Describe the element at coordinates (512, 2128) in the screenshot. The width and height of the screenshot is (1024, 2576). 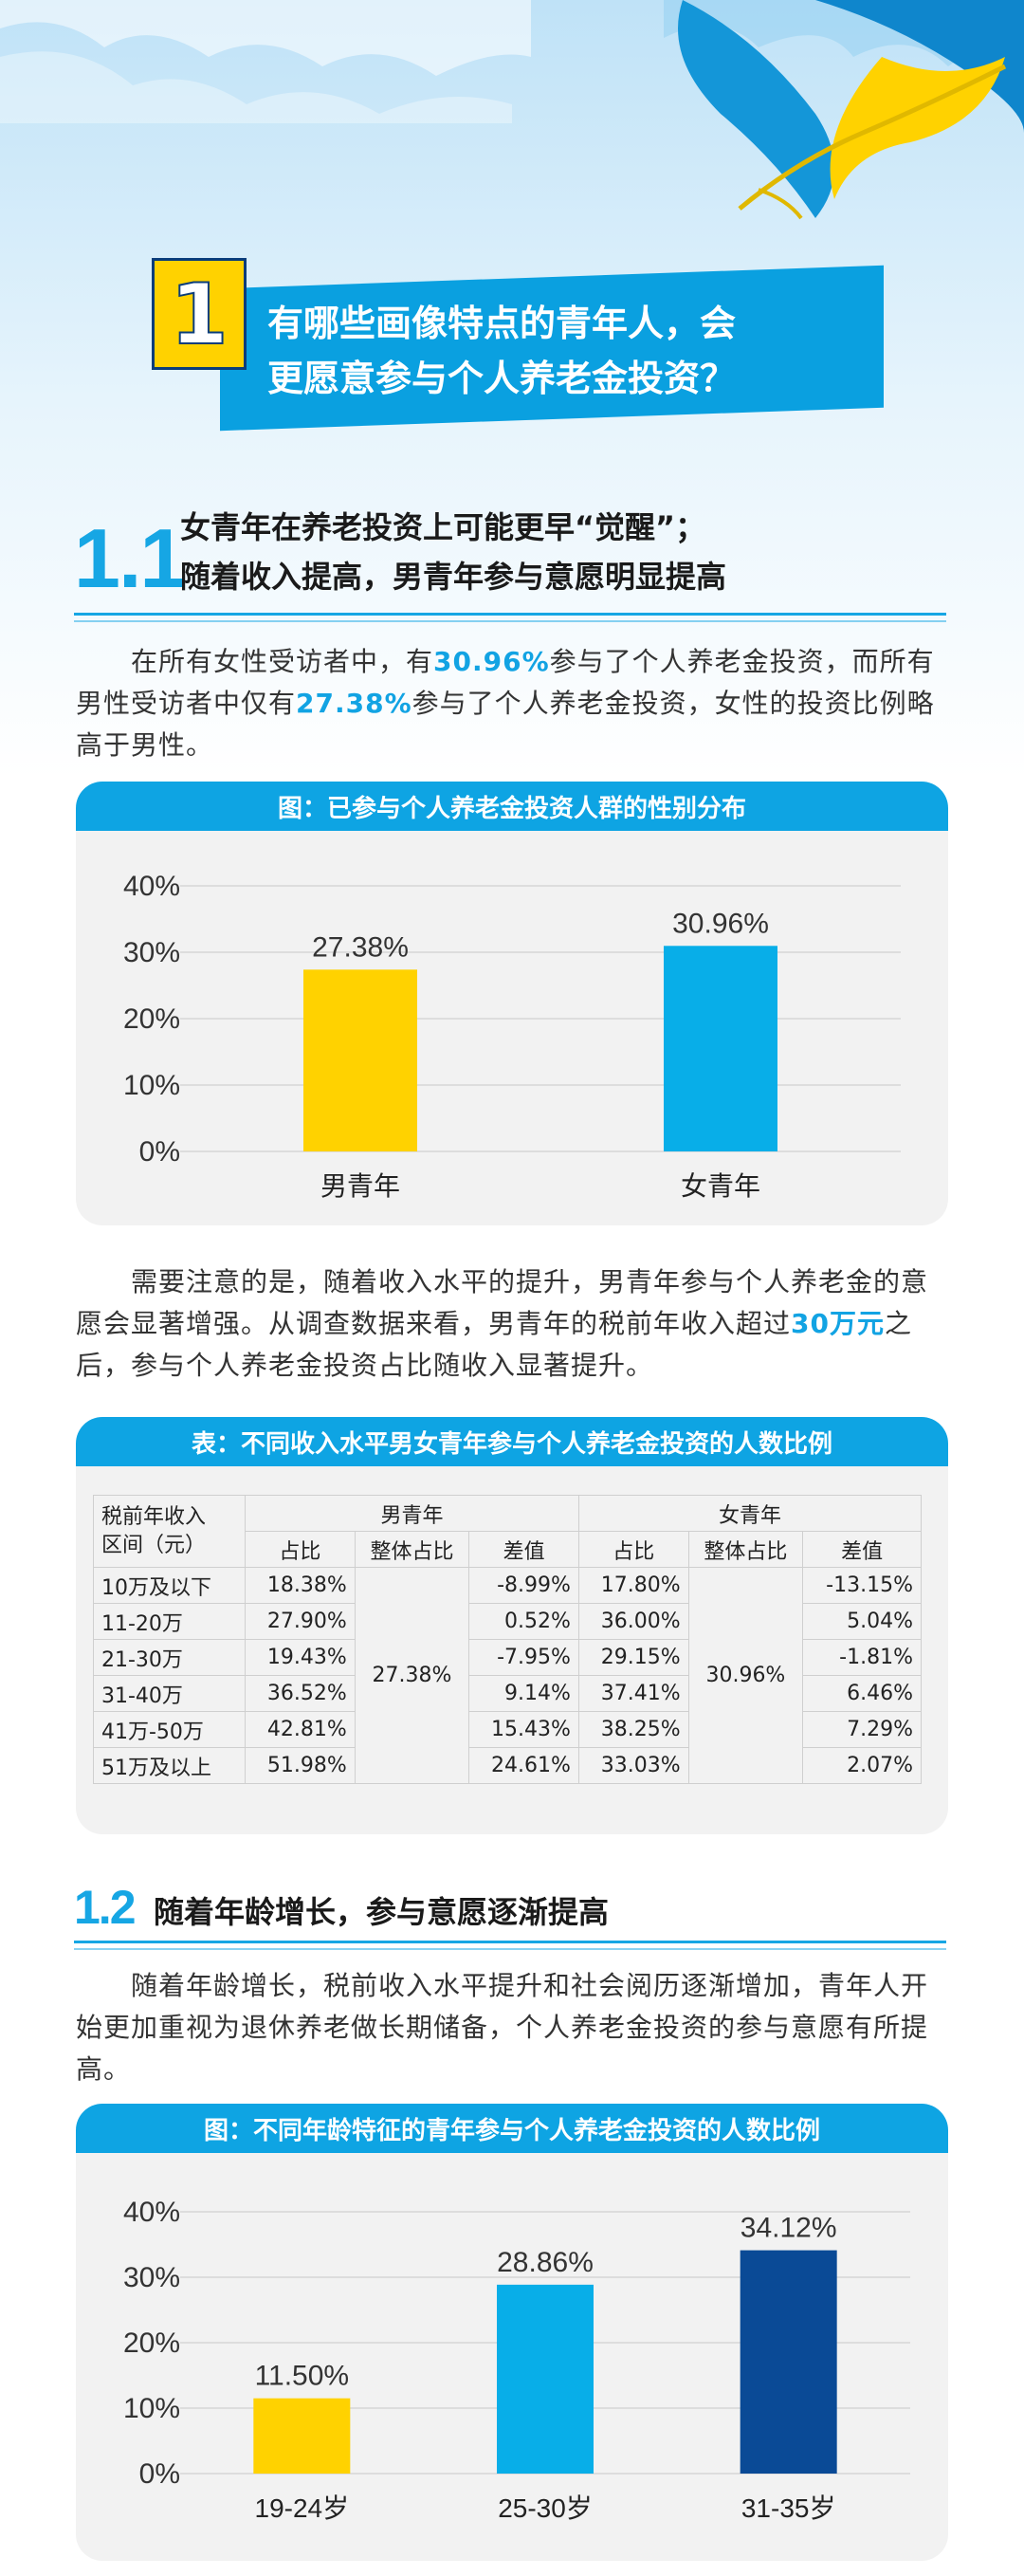
I see `age-chart-title: 图：不同年龄特征的青年参与个人养老金投资的人数比例` at that location.